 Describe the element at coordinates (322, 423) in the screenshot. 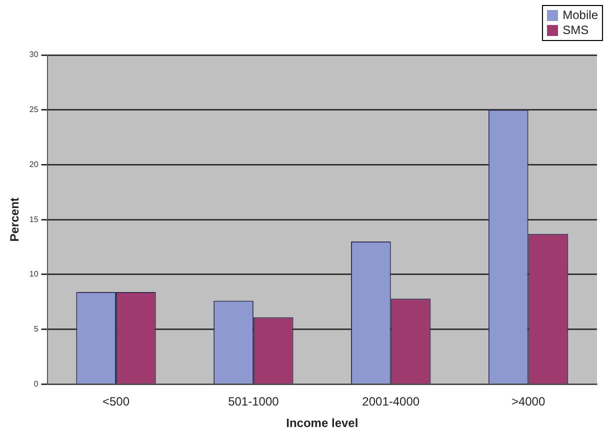

I see `x-axis-title: Income level` at that location.